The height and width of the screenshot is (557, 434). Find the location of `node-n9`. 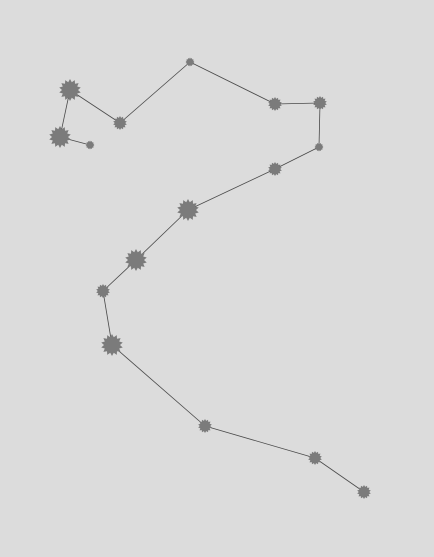

node-n9 is located at coordinates (275, 169).